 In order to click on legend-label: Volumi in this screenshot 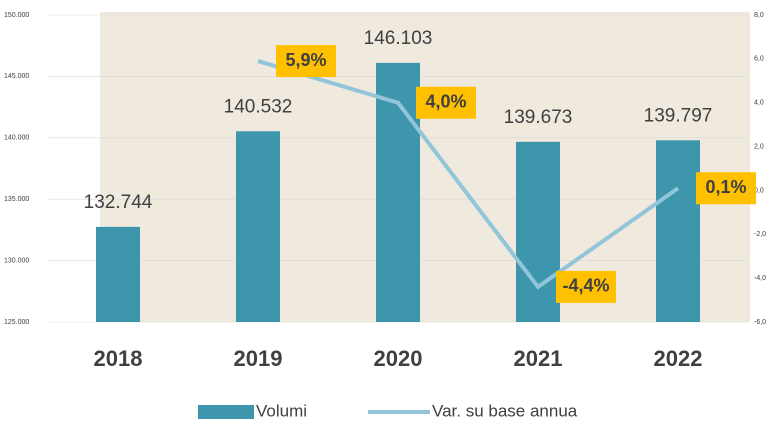, I will do `click(281, 410)`.